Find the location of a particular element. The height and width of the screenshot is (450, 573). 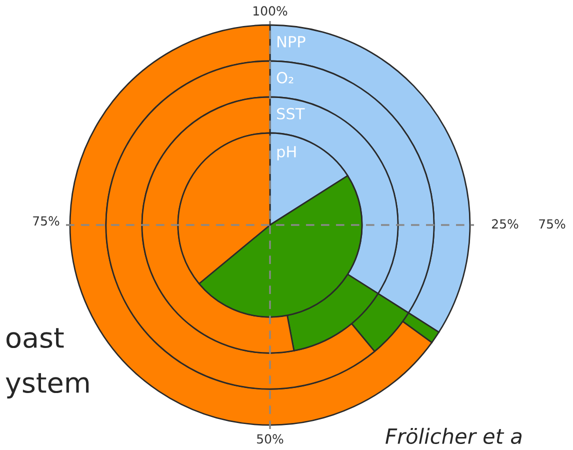

slice-label: pH is located at coordinates (286, 153).